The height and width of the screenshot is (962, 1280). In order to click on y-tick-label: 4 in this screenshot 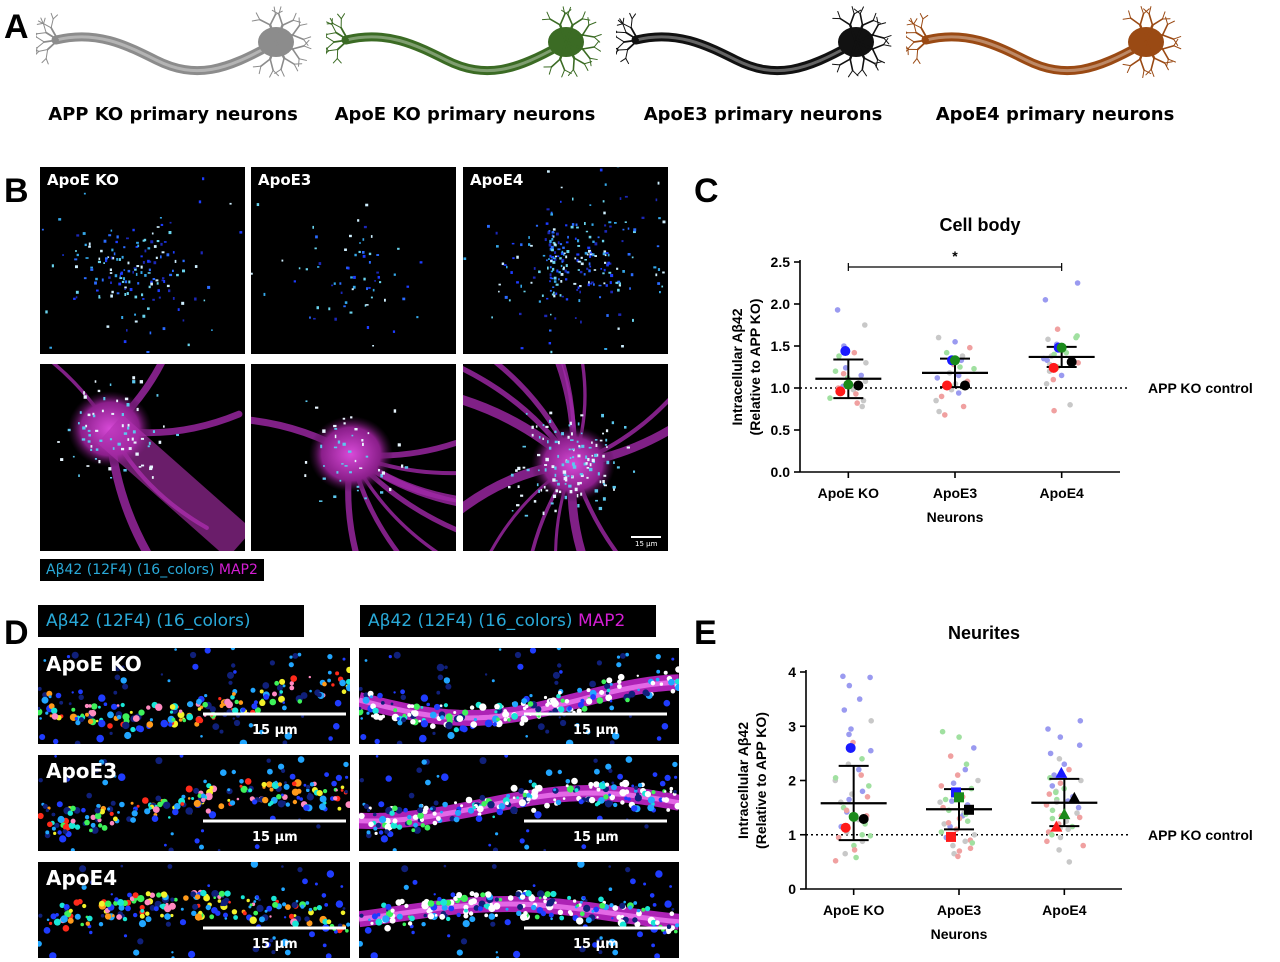, I will do `click(792, 672)`.